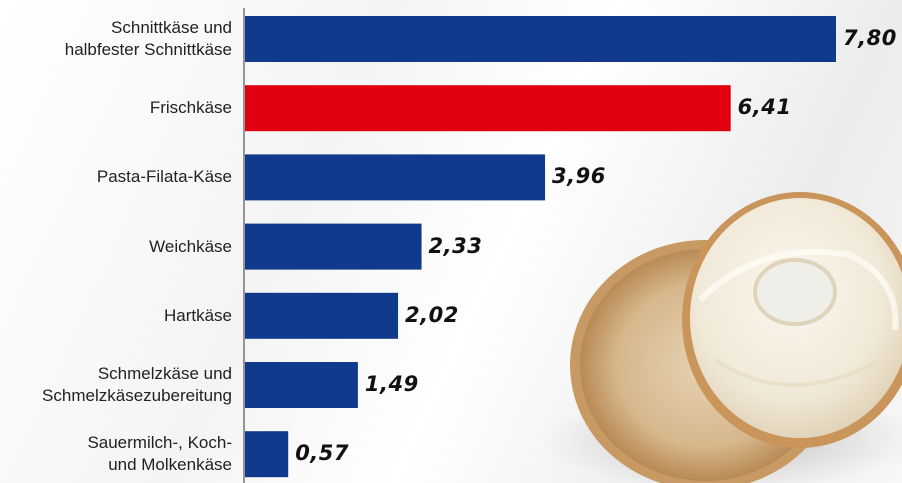 The image size is (902, 483). I want to click on category-label-1: Frischkäse, so click(190, 108).